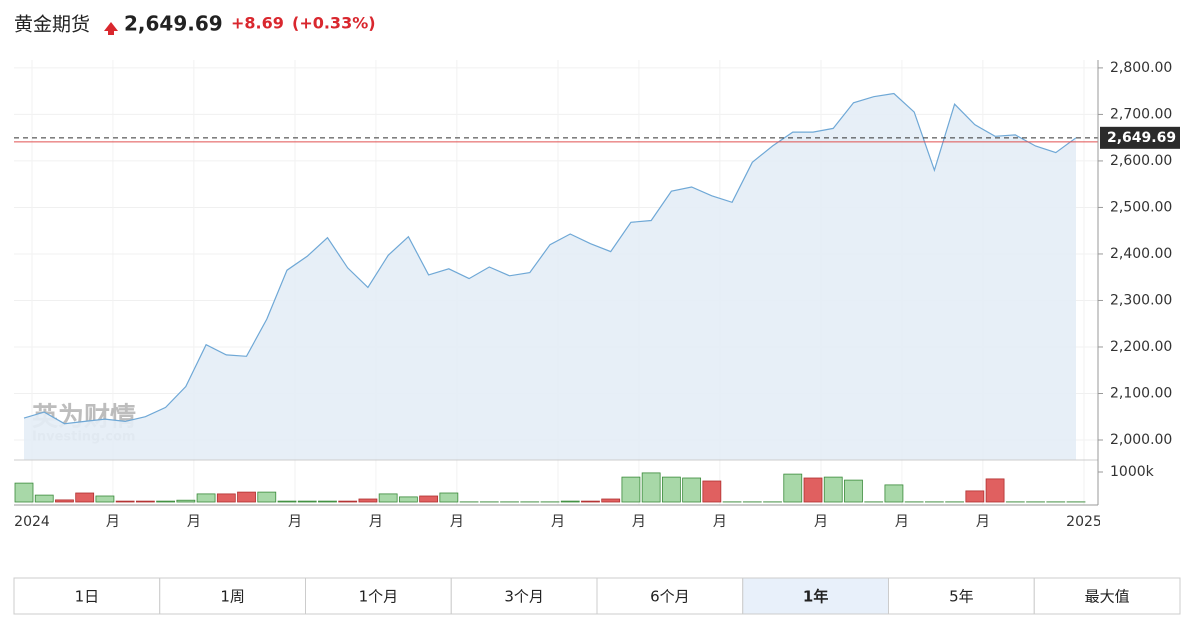 This screenshot has width=1190, height=619. What do you see at coordinates (1141, 254) in the screenshot?
I see `y-tick-label: 2,400.00` at bounding box center [1141, 254].